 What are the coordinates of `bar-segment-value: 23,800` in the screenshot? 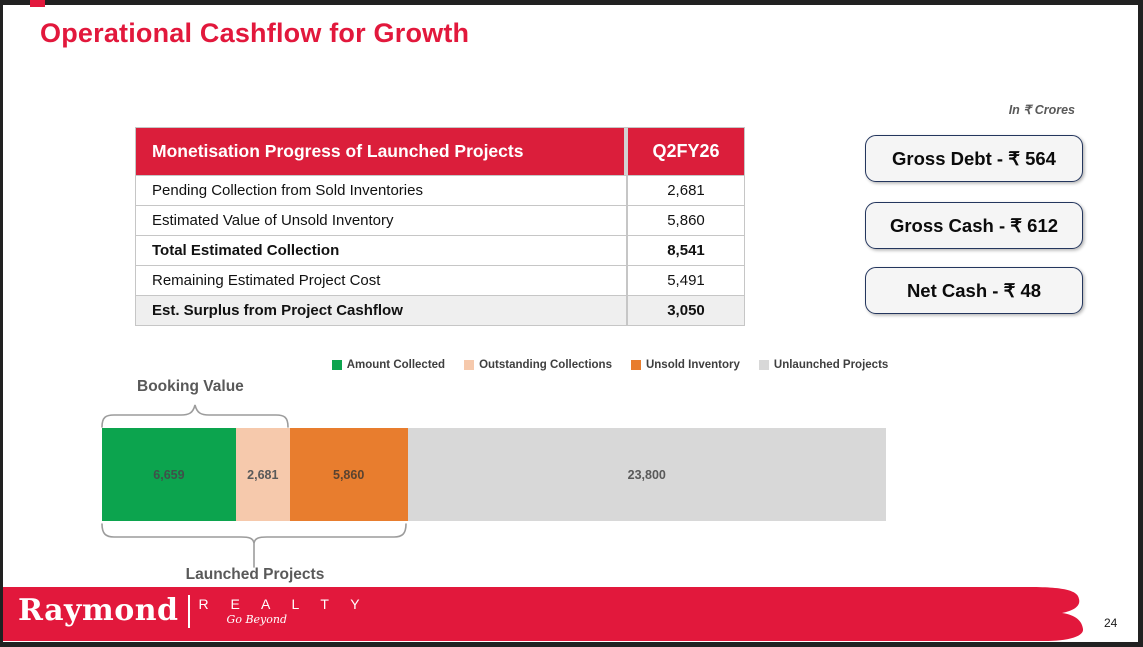 It's located at (646, 474).